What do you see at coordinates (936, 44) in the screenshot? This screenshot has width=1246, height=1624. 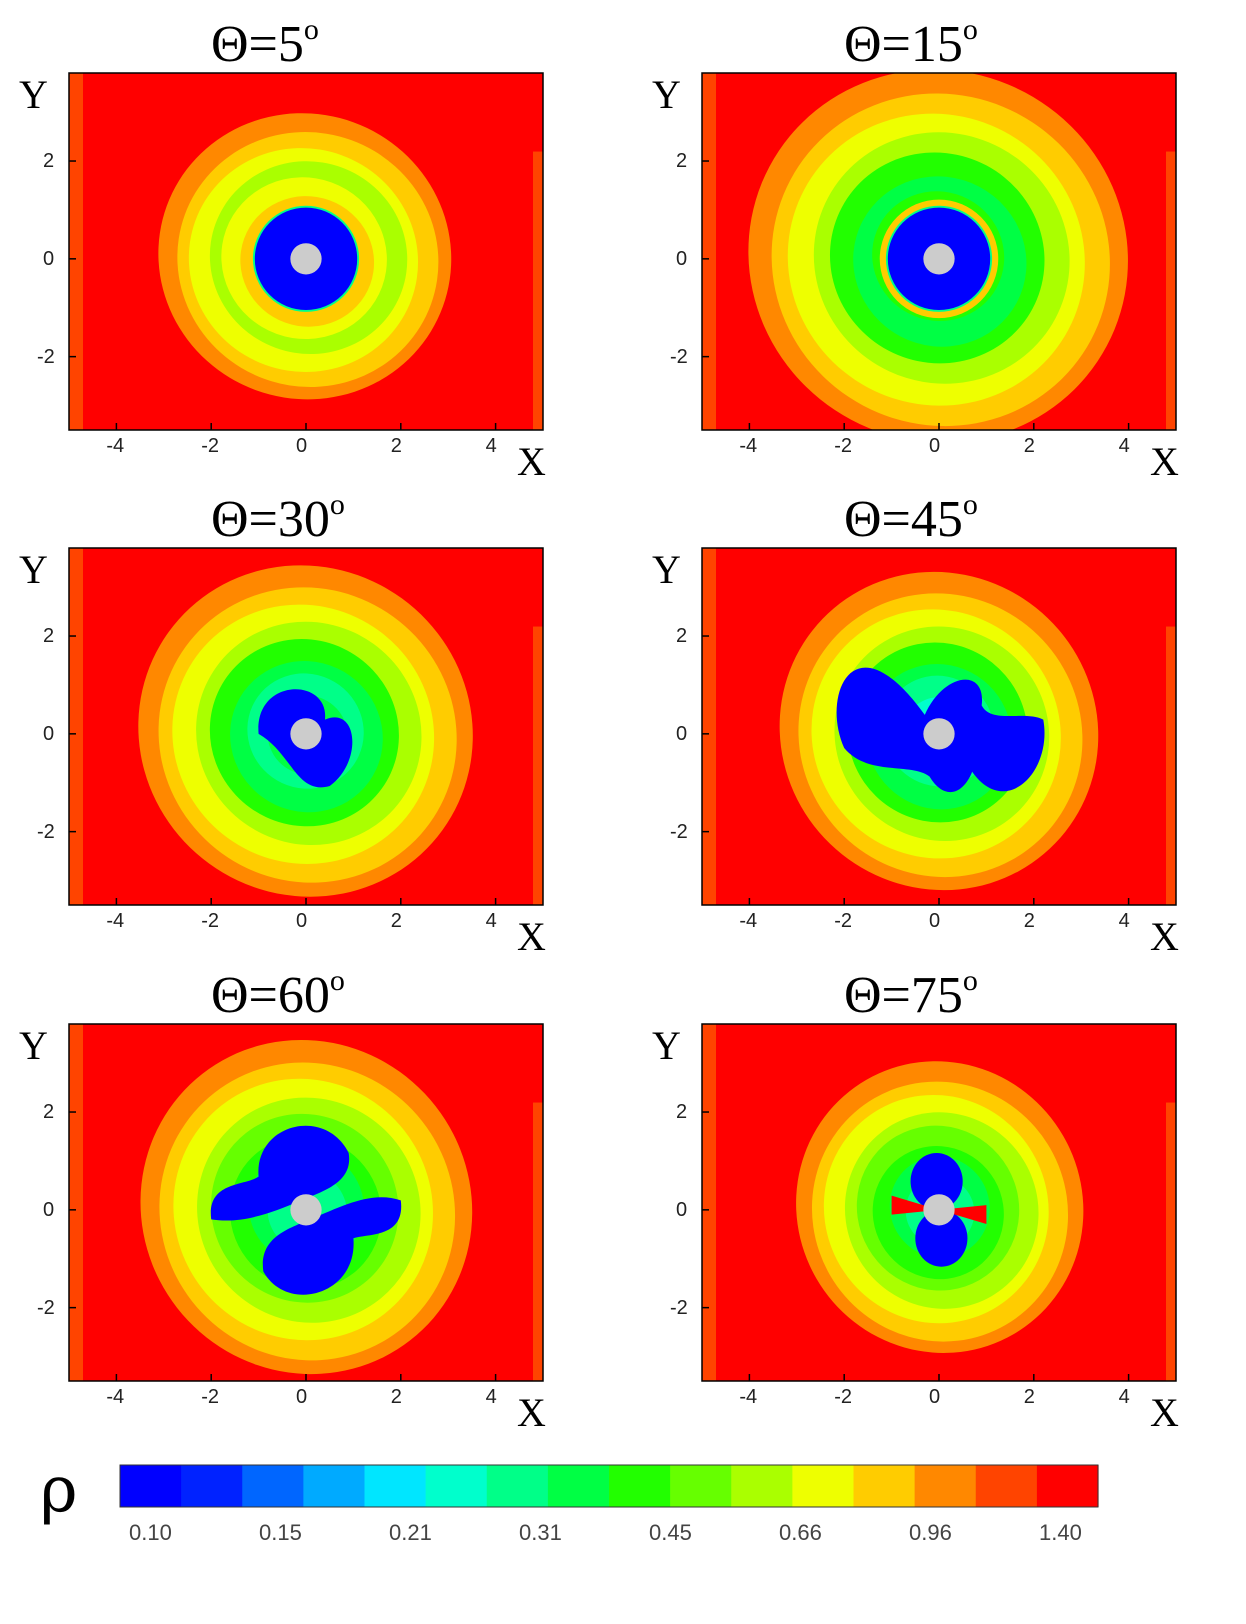 I see `title-angle: 15` at bounding box center [936, 44].